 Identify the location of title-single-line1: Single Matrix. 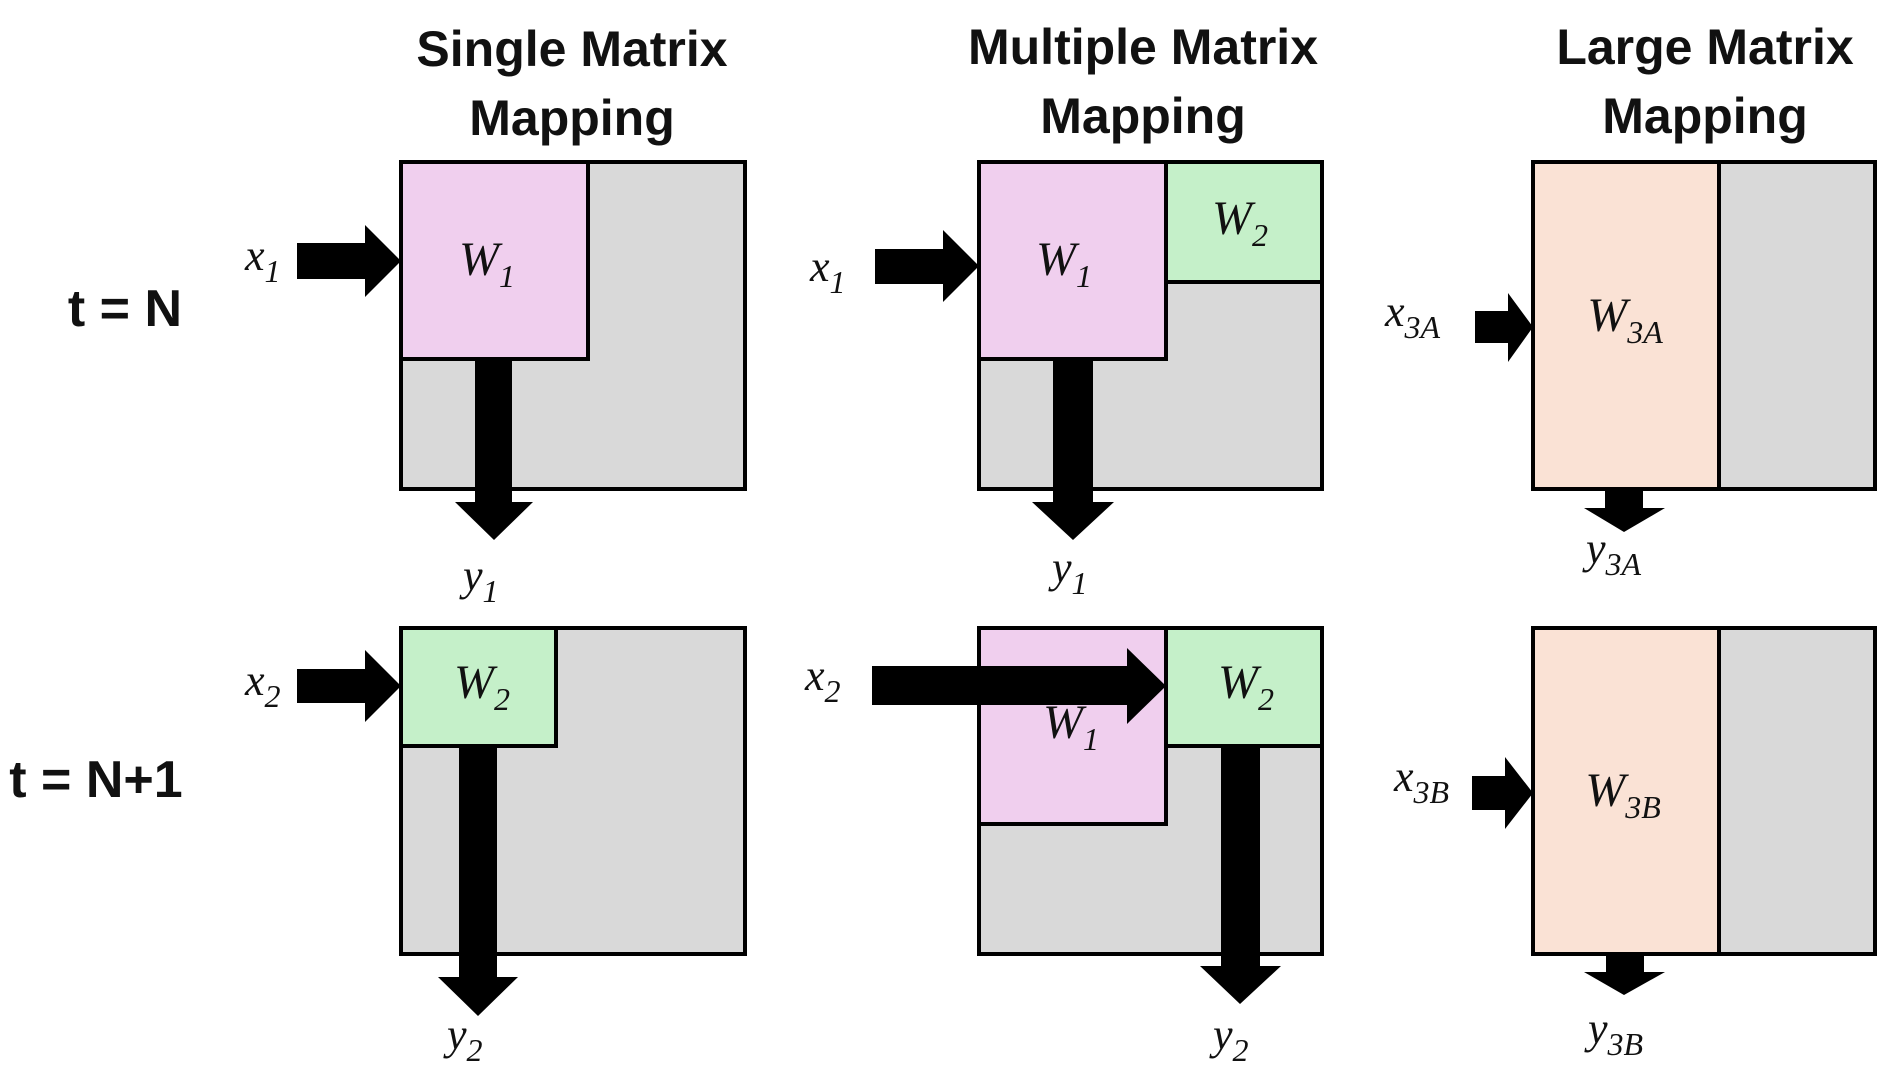
(571, 49).